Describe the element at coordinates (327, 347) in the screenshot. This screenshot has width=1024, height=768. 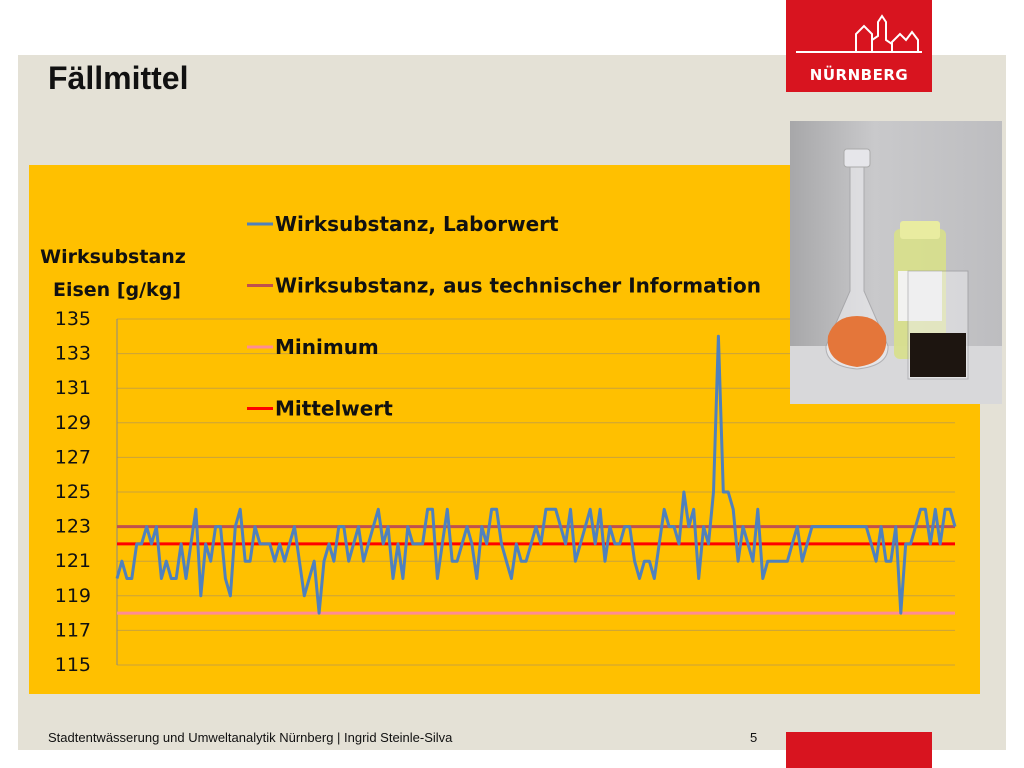
I see `legend-label: Minimum` at that location.